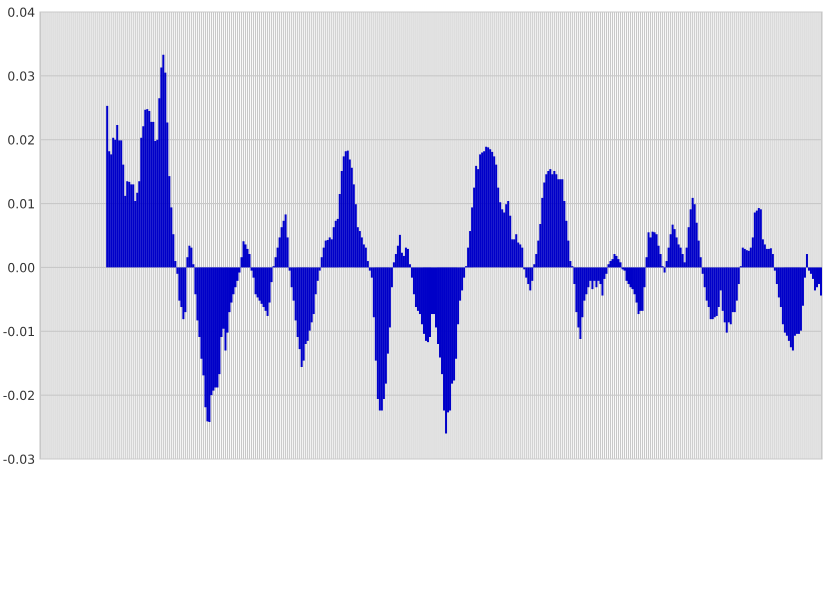  What do you see at coordinates (21, 267) in the screenshot?
I see `y-tick-label: 0.00` at bounding box center [21, 267].